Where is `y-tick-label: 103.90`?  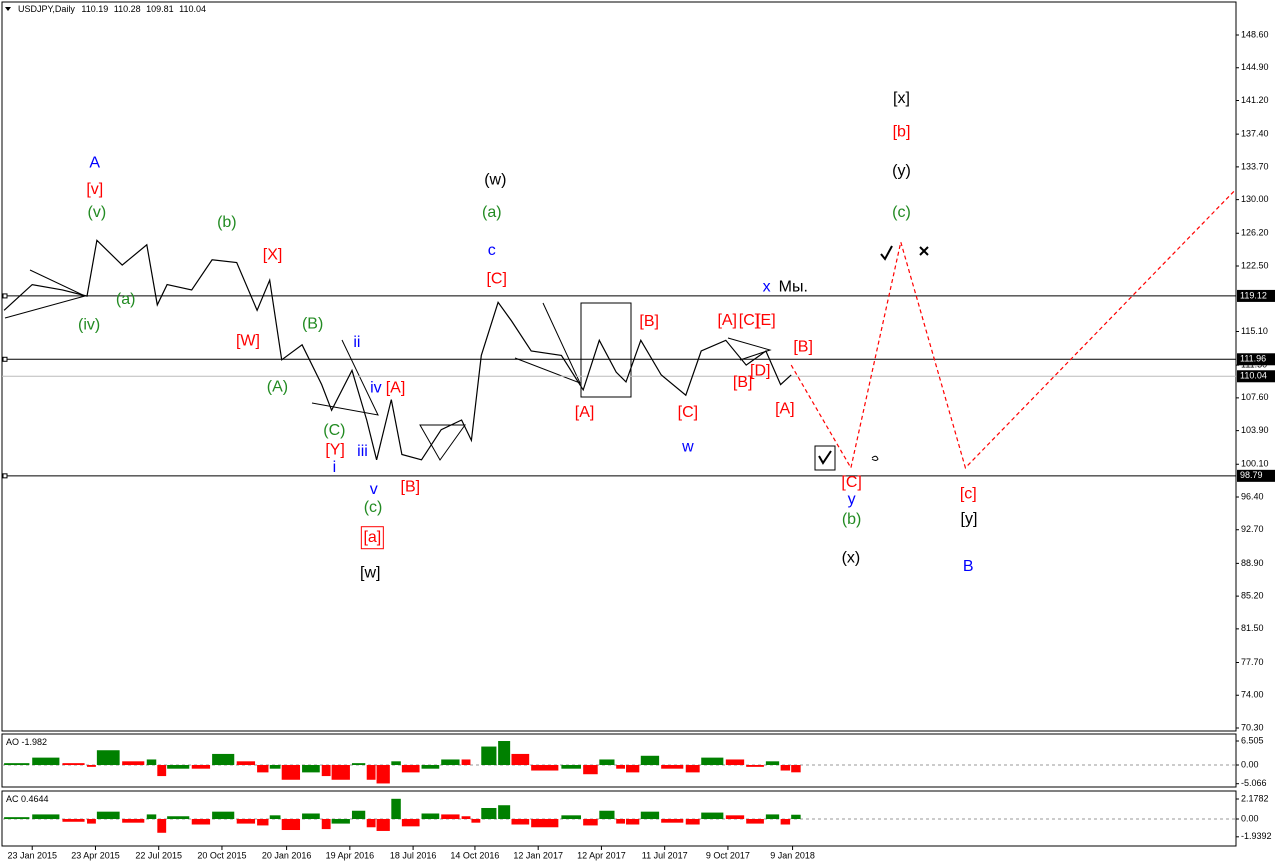
y-tick-label: 103.90 is located at coordinates (1255, 430).